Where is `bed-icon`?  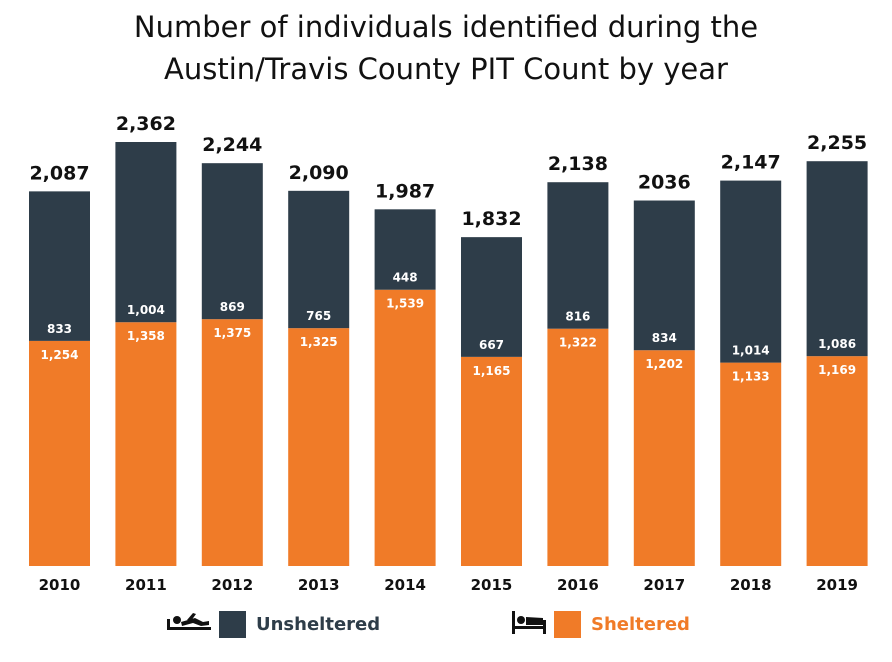
bed-icon is located at coordinates (529, 624).